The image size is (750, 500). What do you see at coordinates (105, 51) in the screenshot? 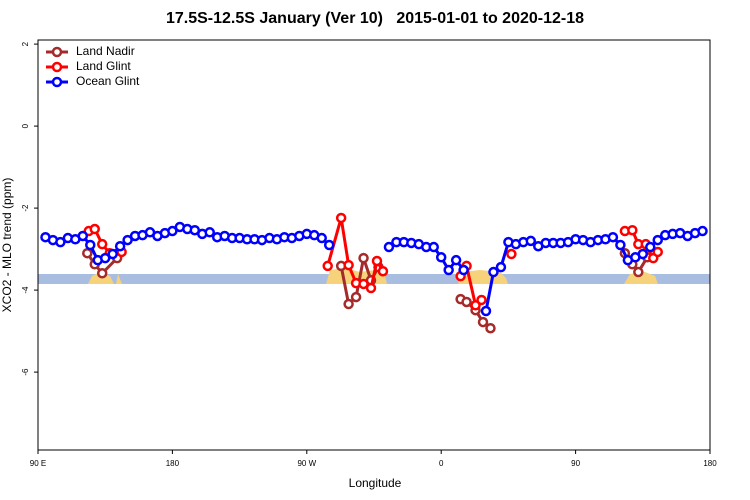
I see `legend-label: Land Nadir` at bounding box center [105, 51].